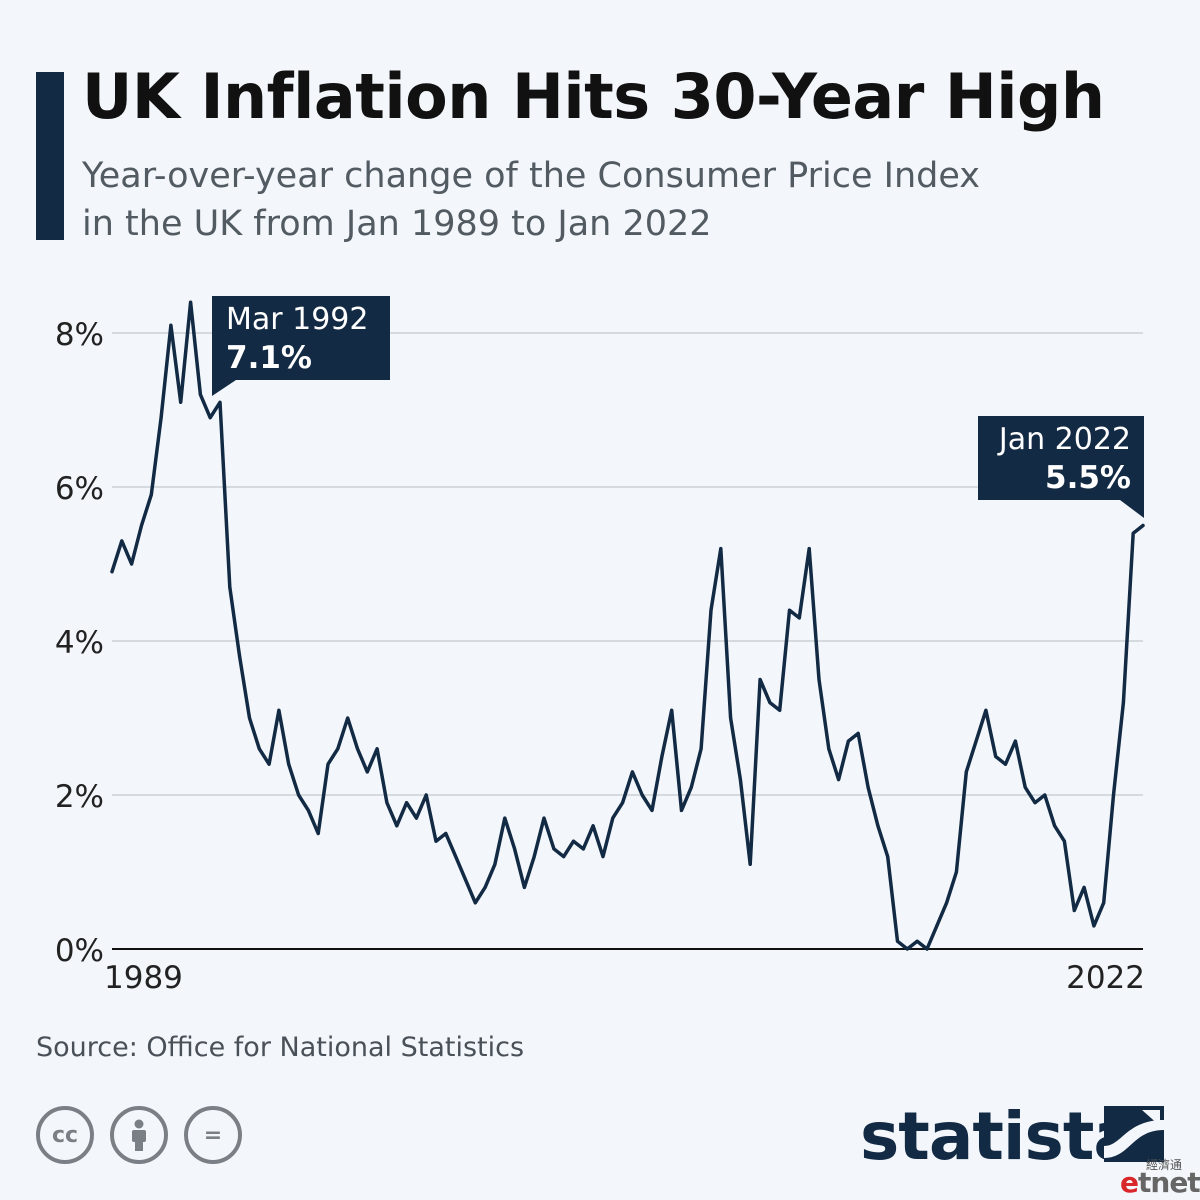  I want to click on person-icon, so click(139, 1135).